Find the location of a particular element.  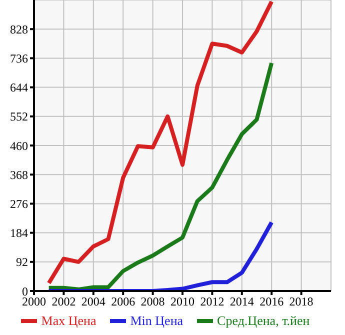

legend-label: Min Цена is located at coordinates (156, 321).